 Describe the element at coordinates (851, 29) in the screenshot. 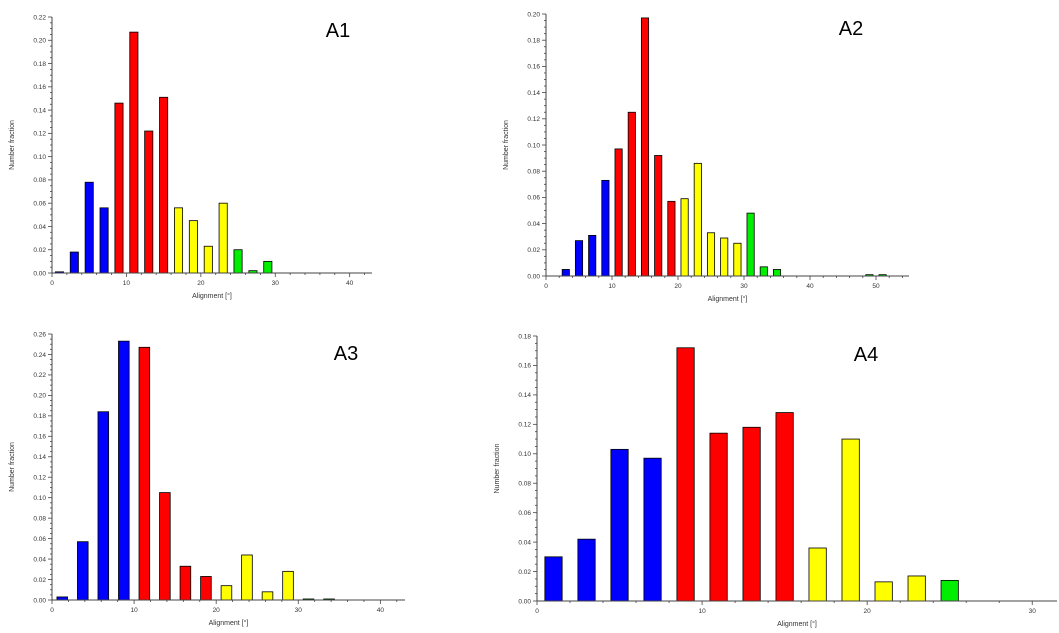

I see `panel-label: A2` at that location.